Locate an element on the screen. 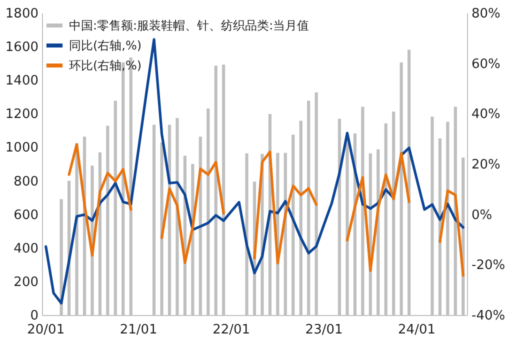  y2-tick-label: 80% is located at coordinates (486, 14).